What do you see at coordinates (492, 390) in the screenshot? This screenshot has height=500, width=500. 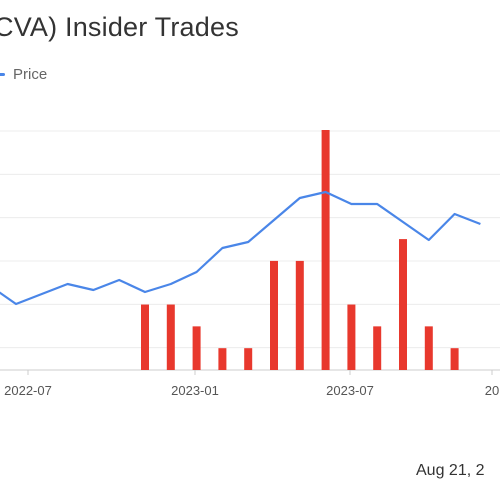 I see `x-tick-label: 20` at bounding box center [492, 390].